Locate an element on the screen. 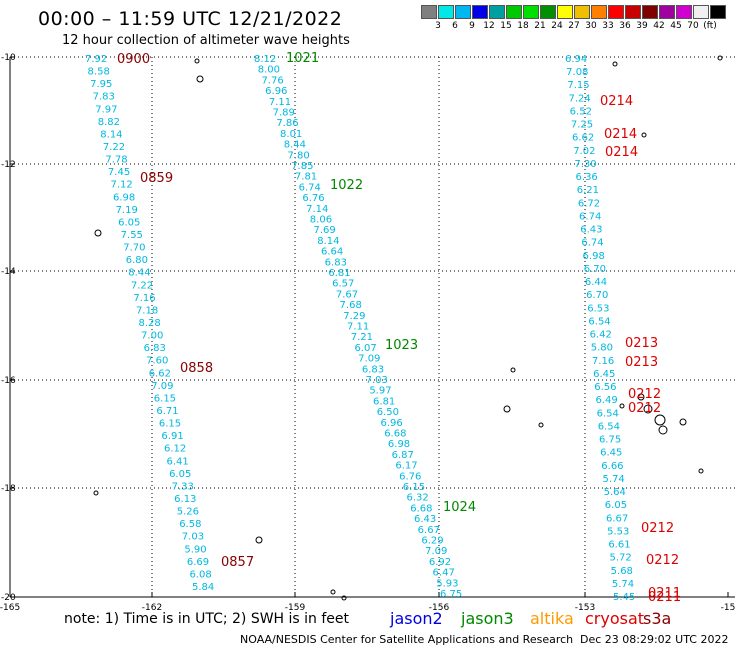 This screenshot has height=650, width=740. wave-height-value: 6.75 is located at coordinates (610, 440).